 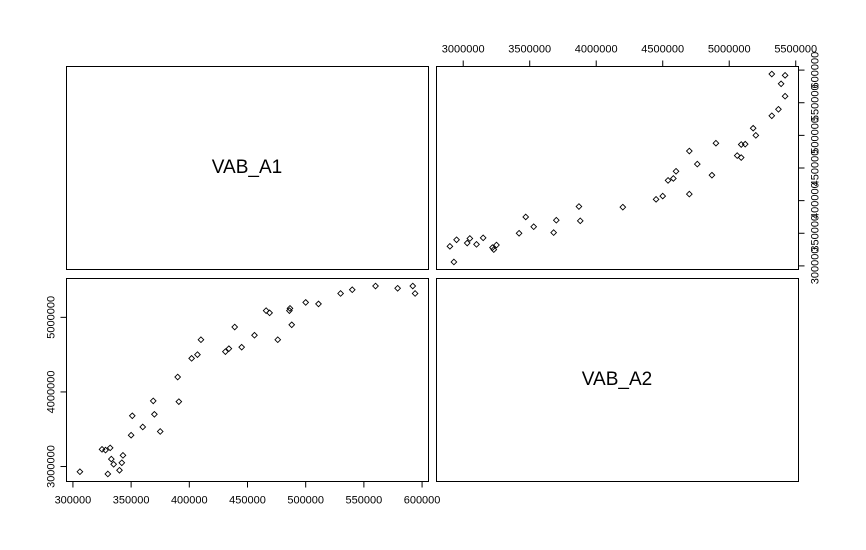 I want to click on points-vab-a1-vs-vab-a2, so click(x=247, y=380).